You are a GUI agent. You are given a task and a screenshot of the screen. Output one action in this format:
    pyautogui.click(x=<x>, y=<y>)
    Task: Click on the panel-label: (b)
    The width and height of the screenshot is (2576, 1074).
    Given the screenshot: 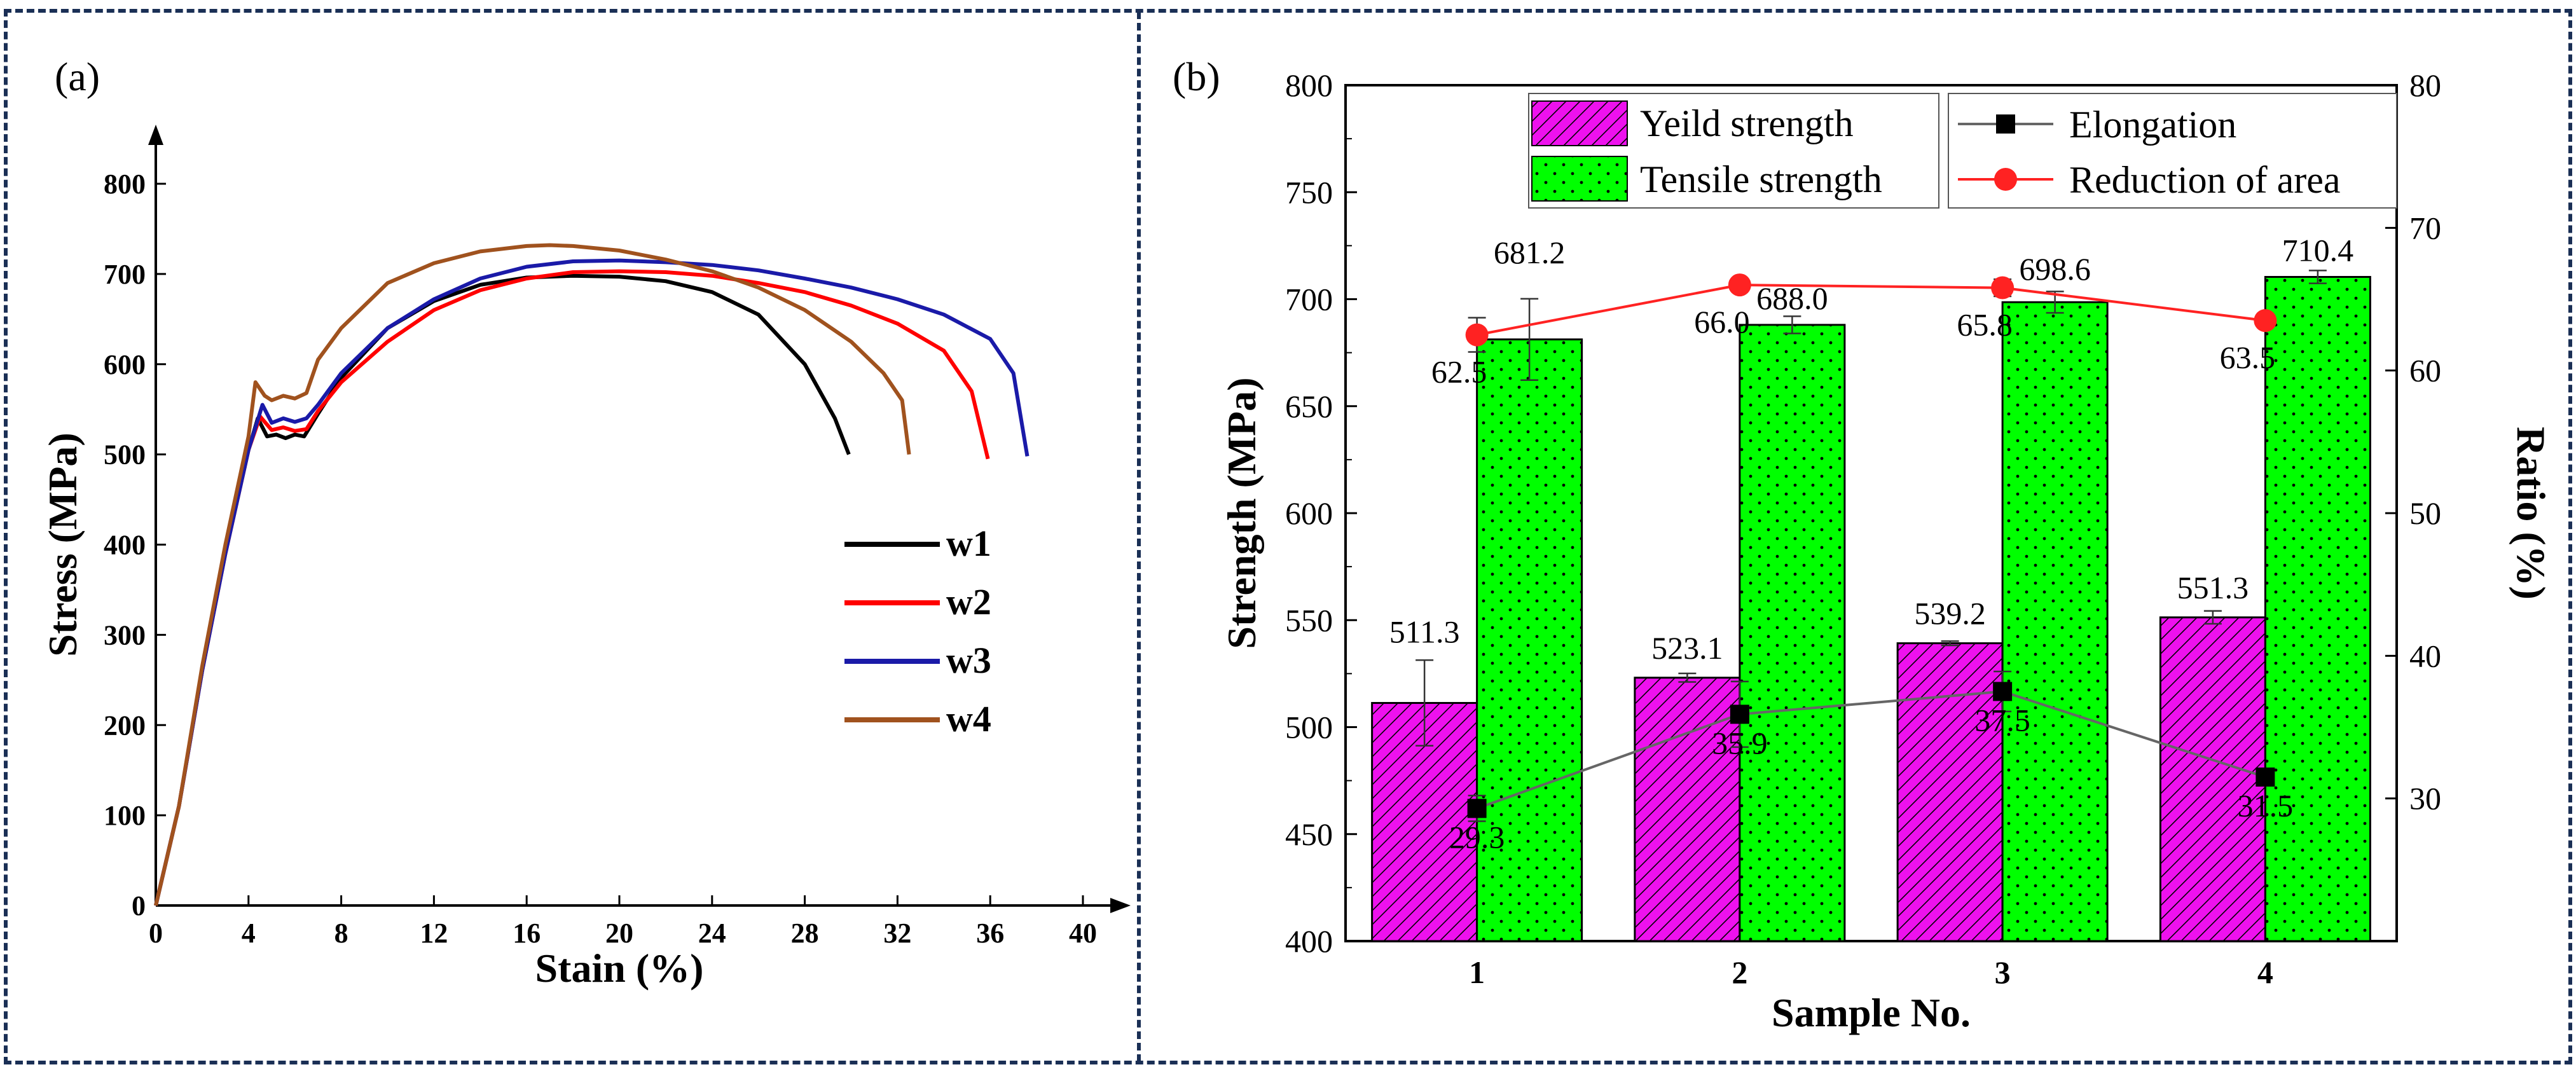 What is the action you would take?
    pyautogui.click(x=1196, y=76)
    